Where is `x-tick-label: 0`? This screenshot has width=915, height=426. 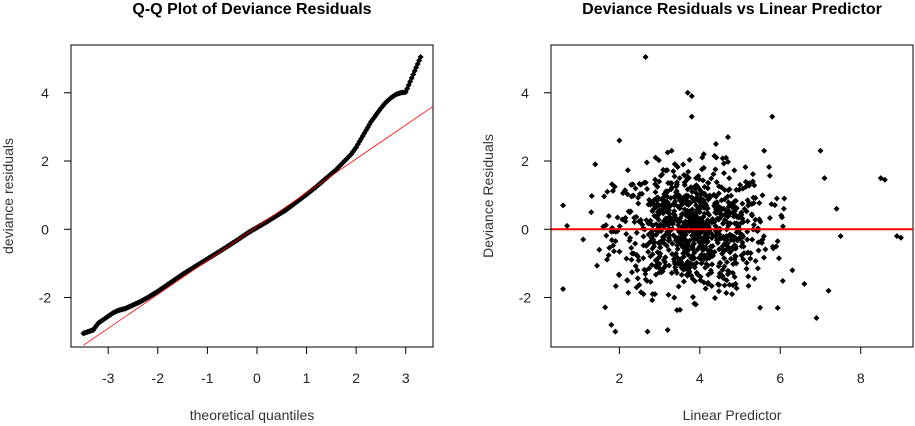
x-tick-label: 0 is located at coordinates (257, 378).